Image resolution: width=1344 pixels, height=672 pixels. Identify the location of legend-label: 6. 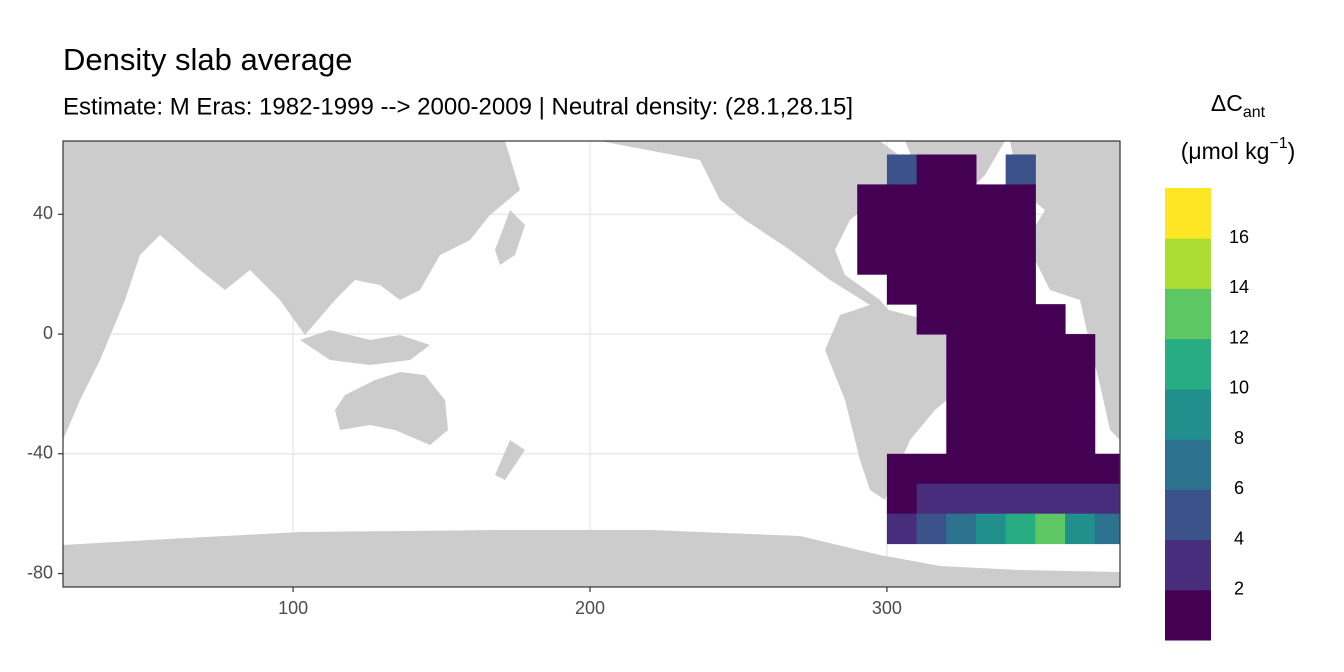
(1239, 488).